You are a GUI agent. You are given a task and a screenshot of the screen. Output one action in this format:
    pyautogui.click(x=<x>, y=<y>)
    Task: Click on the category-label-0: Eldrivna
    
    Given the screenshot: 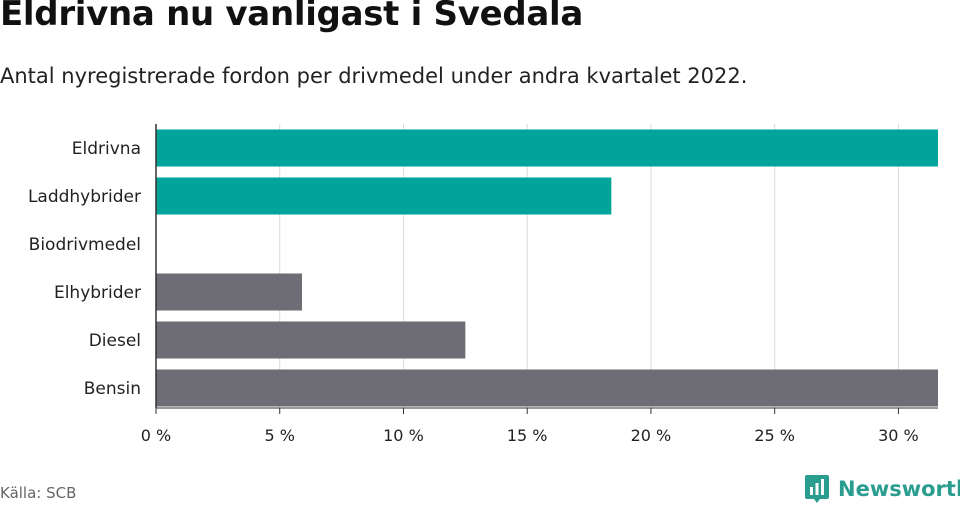 What is the action you would take?
    pyautogui.click(x=106, y=149)
    